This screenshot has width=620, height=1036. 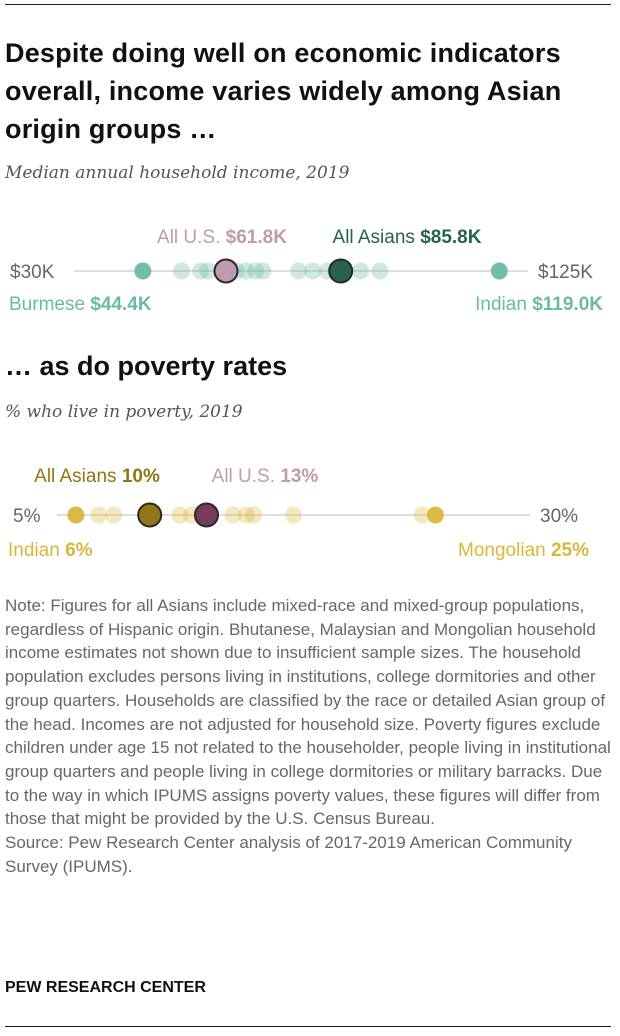 What do you see at coordinates (124, 412) in the screenshot?
I see `poverty-subtitle: % who live in poverty, 2019` at bounding box center [124, 412].